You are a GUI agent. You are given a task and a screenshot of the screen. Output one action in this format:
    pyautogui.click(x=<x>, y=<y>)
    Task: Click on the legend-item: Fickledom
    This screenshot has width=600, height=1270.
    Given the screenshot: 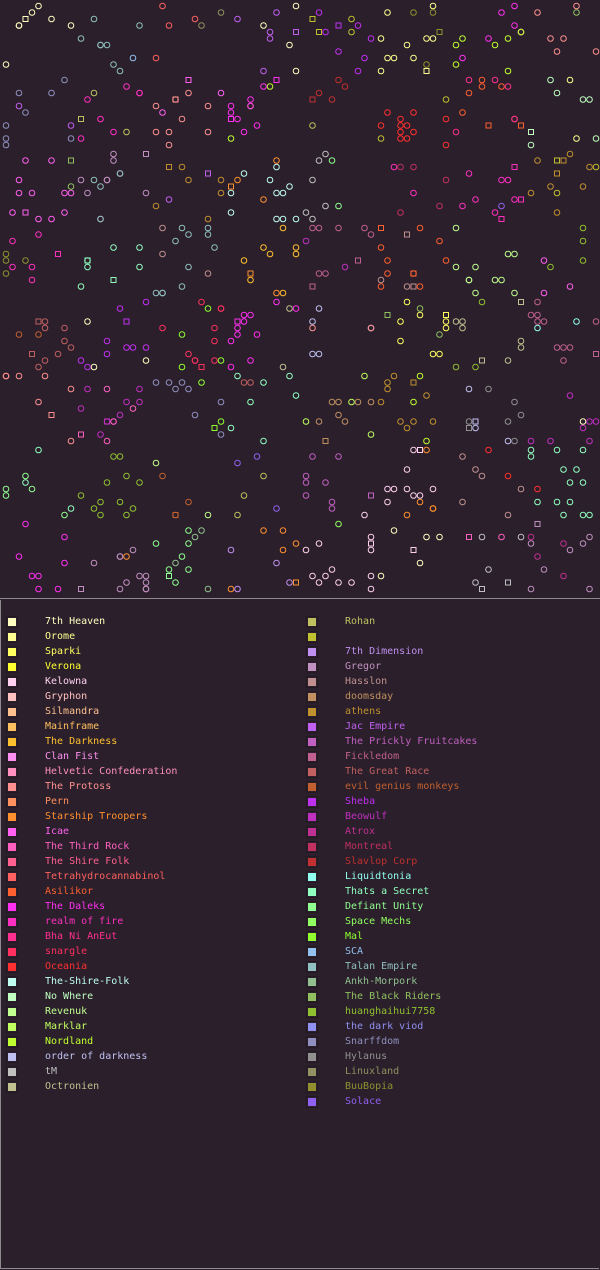 What is the action you would take?
    pyautogui.click(x=446, y=757)
    